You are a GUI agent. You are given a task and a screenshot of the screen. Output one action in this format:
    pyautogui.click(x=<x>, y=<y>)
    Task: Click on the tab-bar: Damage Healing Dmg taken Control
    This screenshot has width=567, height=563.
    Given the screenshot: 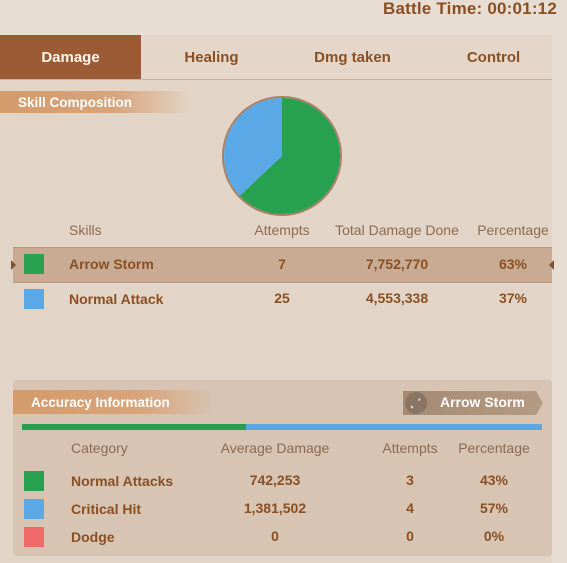 What is the action you would take?
    pyautogui.click(x=276, y=57)
    